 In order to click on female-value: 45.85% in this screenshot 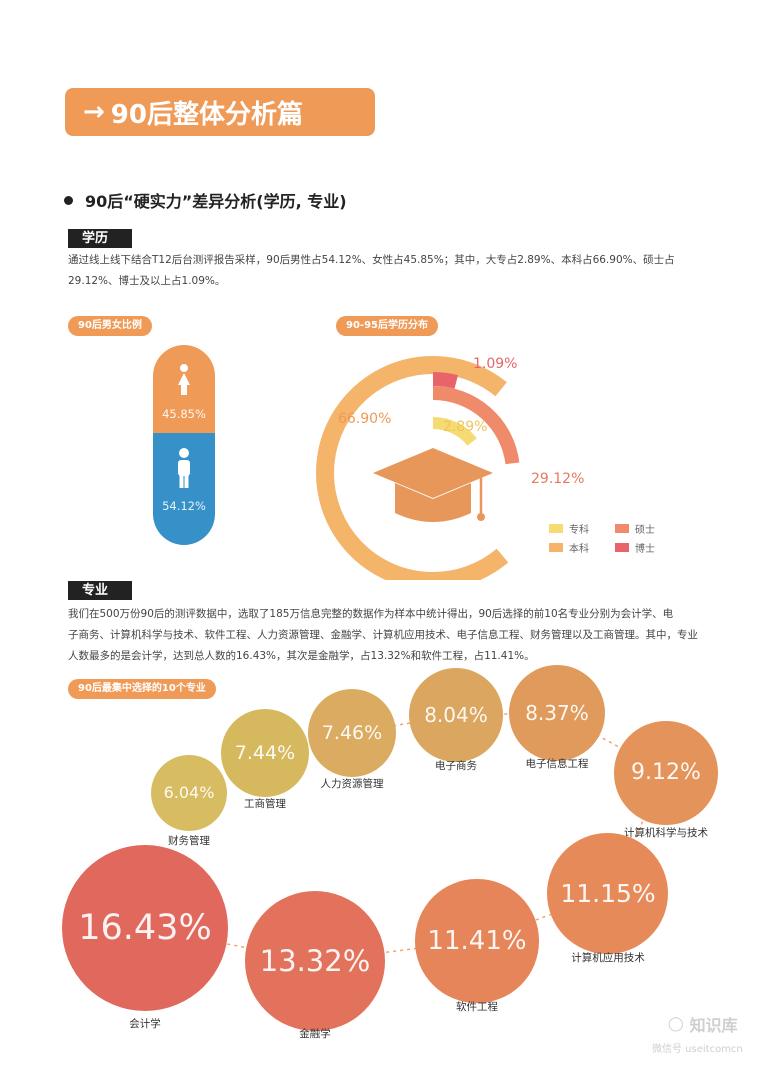, I will do `click(184, 414)`.